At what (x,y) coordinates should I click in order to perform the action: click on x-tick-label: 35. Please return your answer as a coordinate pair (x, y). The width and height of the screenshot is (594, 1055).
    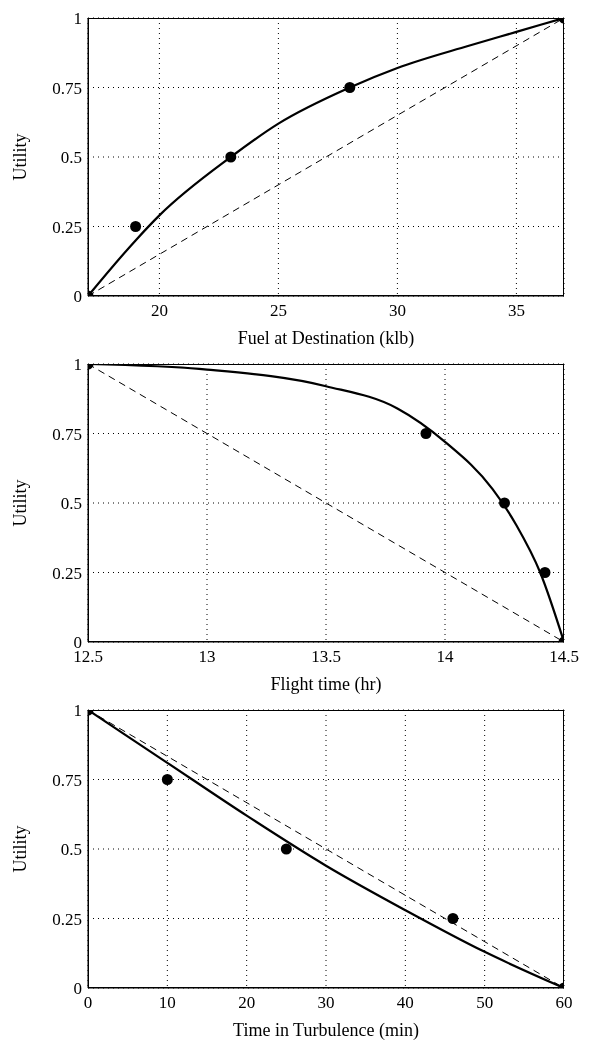
    Looking at the image, I should click on (516, 311).